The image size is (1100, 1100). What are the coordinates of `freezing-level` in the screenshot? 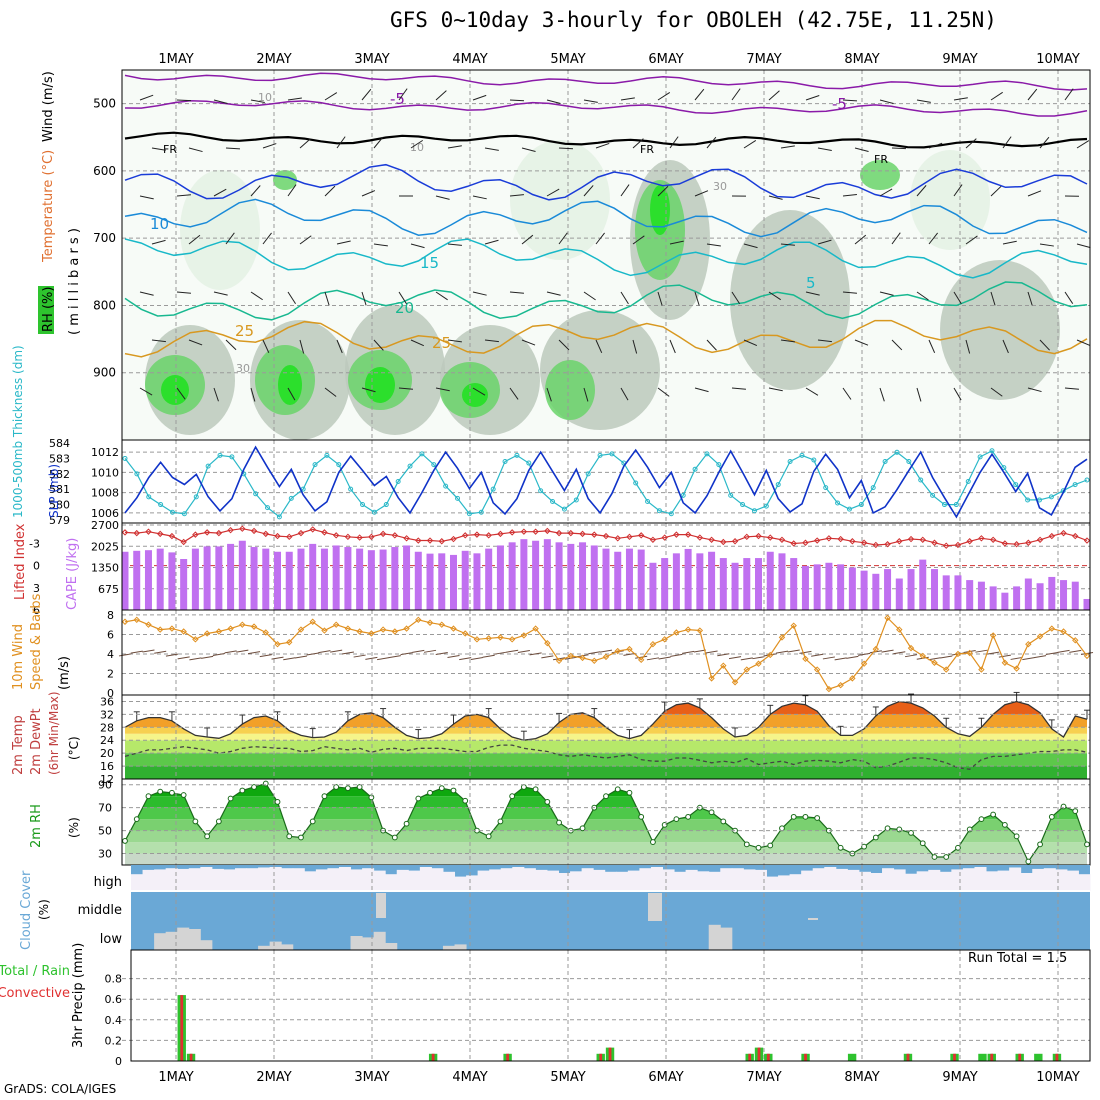 It's located at (606, 140).